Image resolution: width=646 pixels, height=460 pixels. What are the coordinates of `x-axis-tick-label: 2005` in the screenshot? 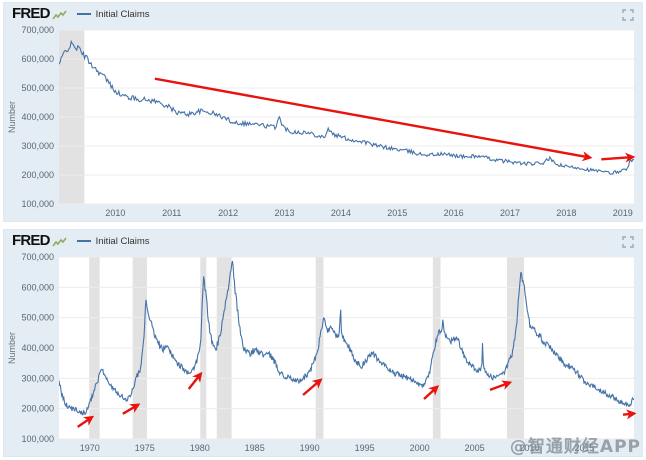 It's located at (475, 448).